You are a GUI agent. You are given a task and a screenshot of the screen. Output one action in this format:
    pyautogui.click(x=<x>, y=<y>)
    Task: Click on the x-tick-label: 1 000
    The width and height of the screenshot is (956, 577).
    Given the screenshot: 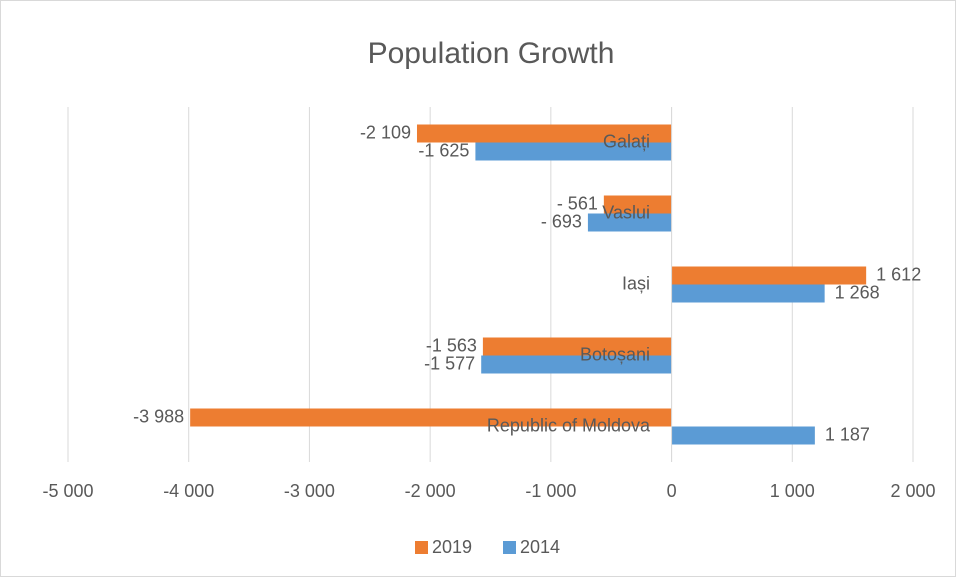 What is the action you would take?
    pyautogui.click(x=792, y=491)
    